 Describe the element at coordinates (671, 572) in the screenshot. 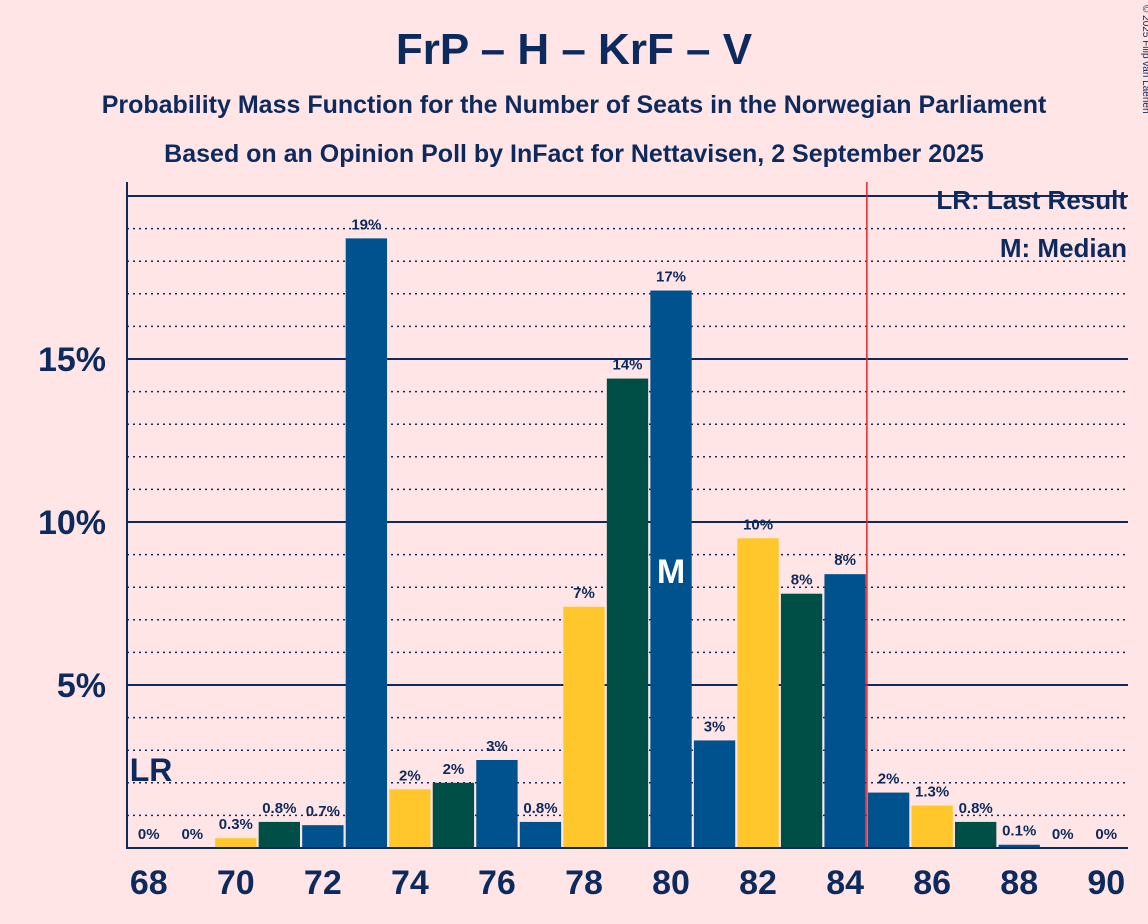

I see `median-marker: M` at that location.